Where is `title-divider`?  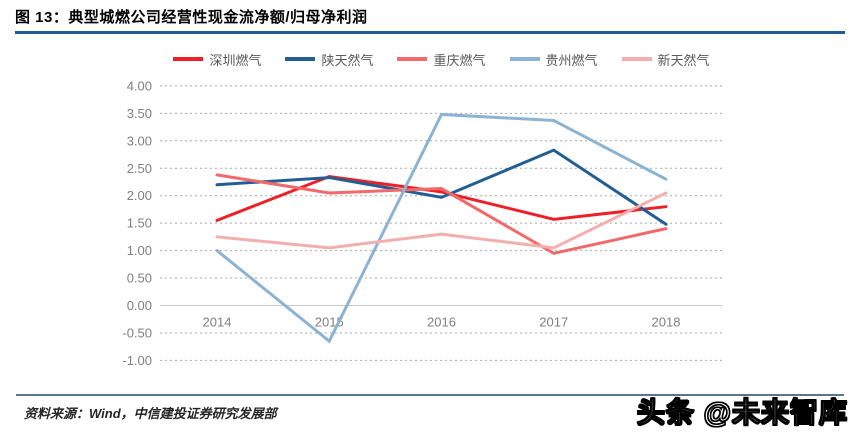
title-divider is located at coordinates (430, 32).